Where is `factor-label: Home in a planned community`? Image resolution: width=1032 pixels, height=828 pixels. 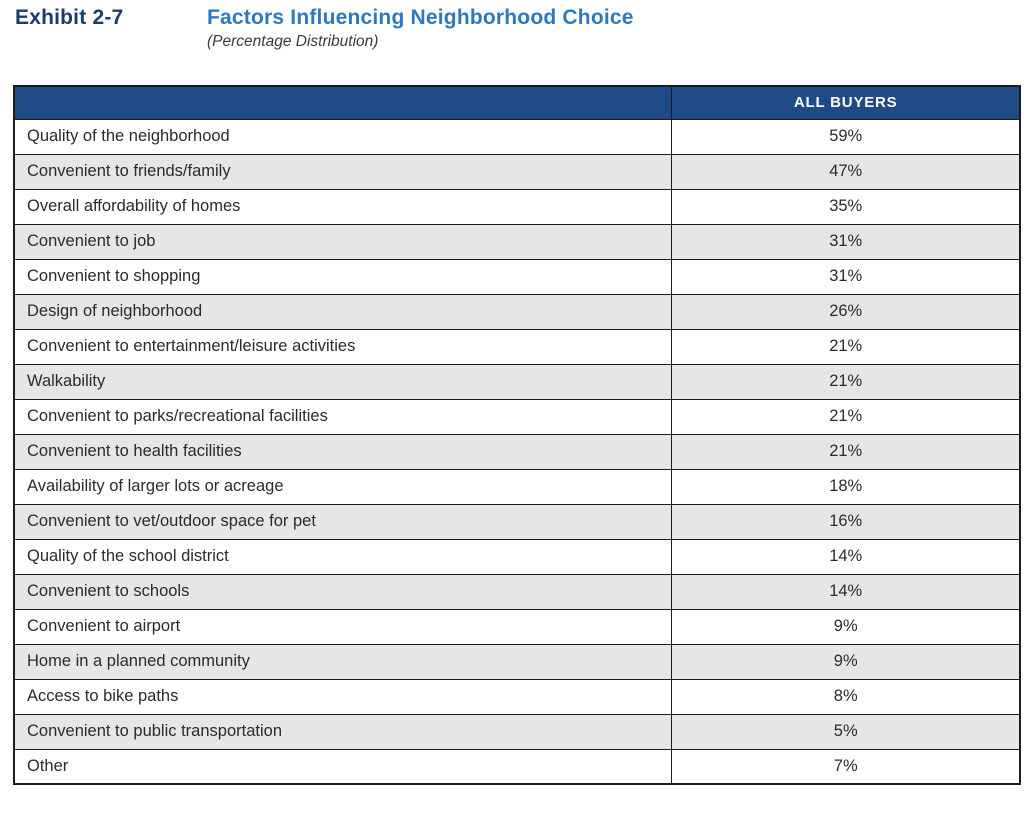 factor-label: Home in a planned community is located at coordinates (343, 661).